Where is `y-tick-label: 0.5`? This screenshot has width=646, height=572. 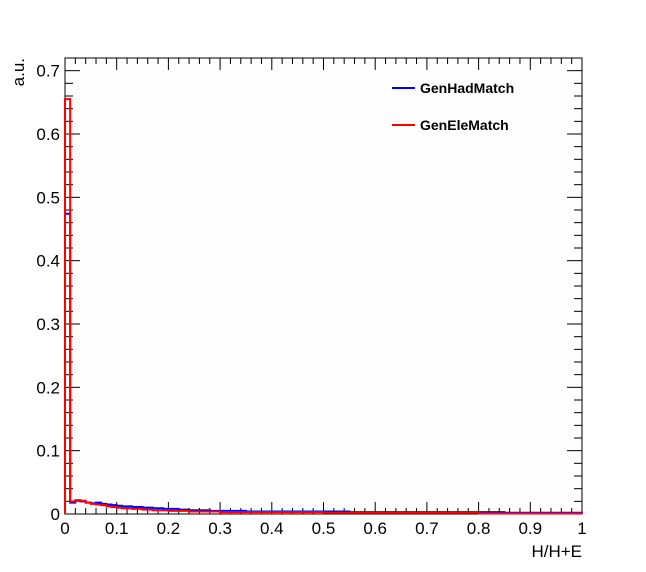 y-tick-label: 0.5 is located at coordinates (48, 197).